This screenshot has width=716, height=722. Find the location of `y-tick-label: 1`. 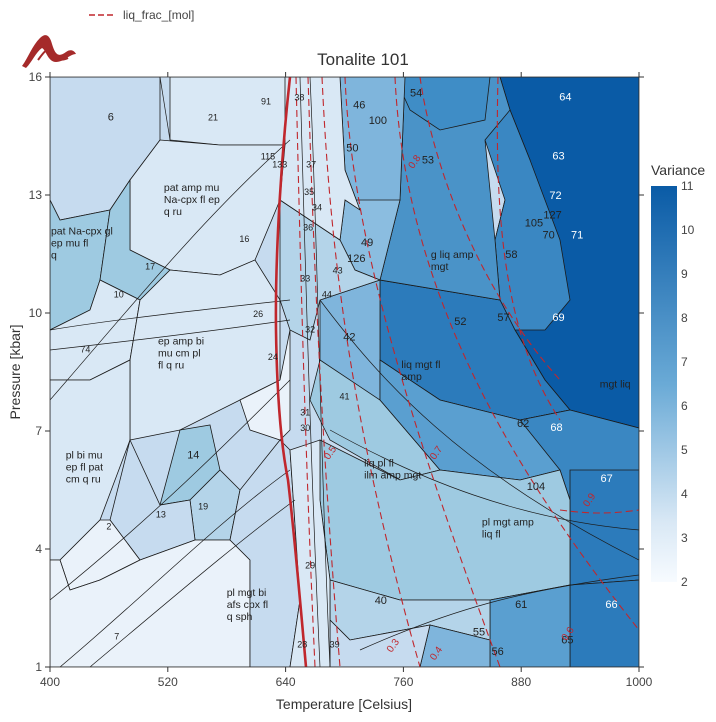

y-tick-label: 1 is located at coordinates (38, 667).